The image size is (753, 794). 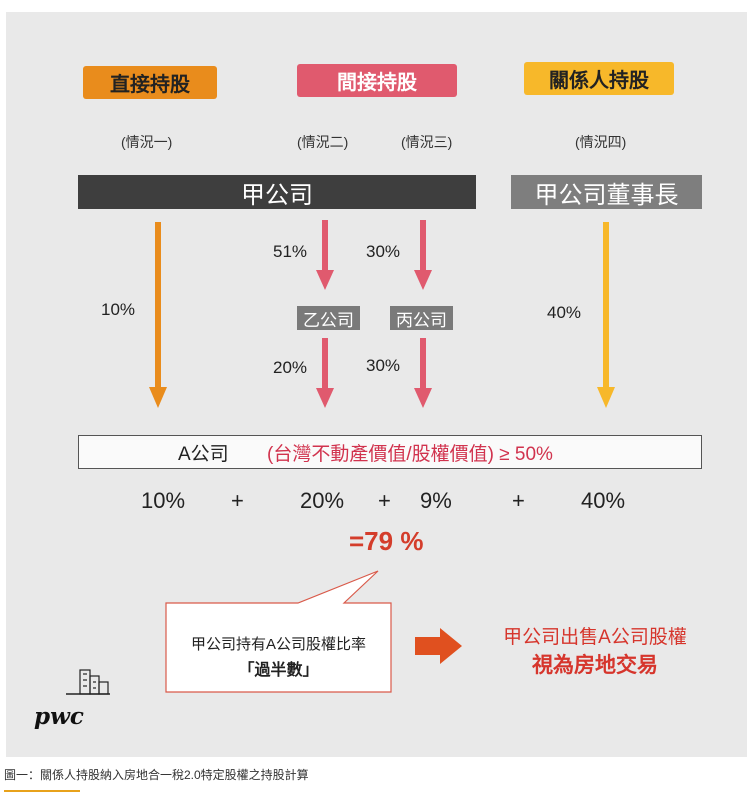 I want to click on parent-to-bing-pct: 30%, so click(x=383, y=251).